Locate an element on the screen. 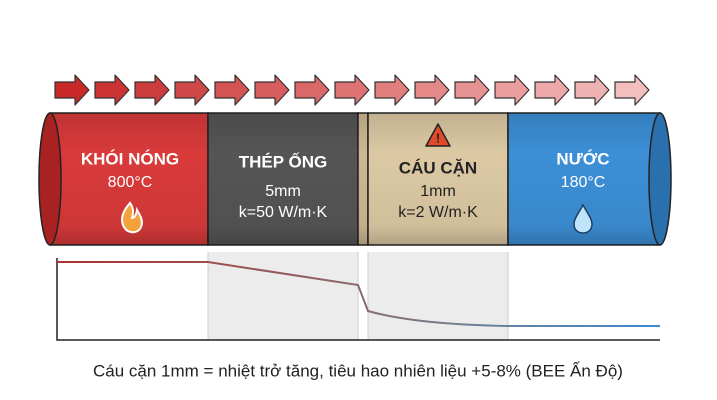  warning-mark: ! is located at coordinates (438, 137).